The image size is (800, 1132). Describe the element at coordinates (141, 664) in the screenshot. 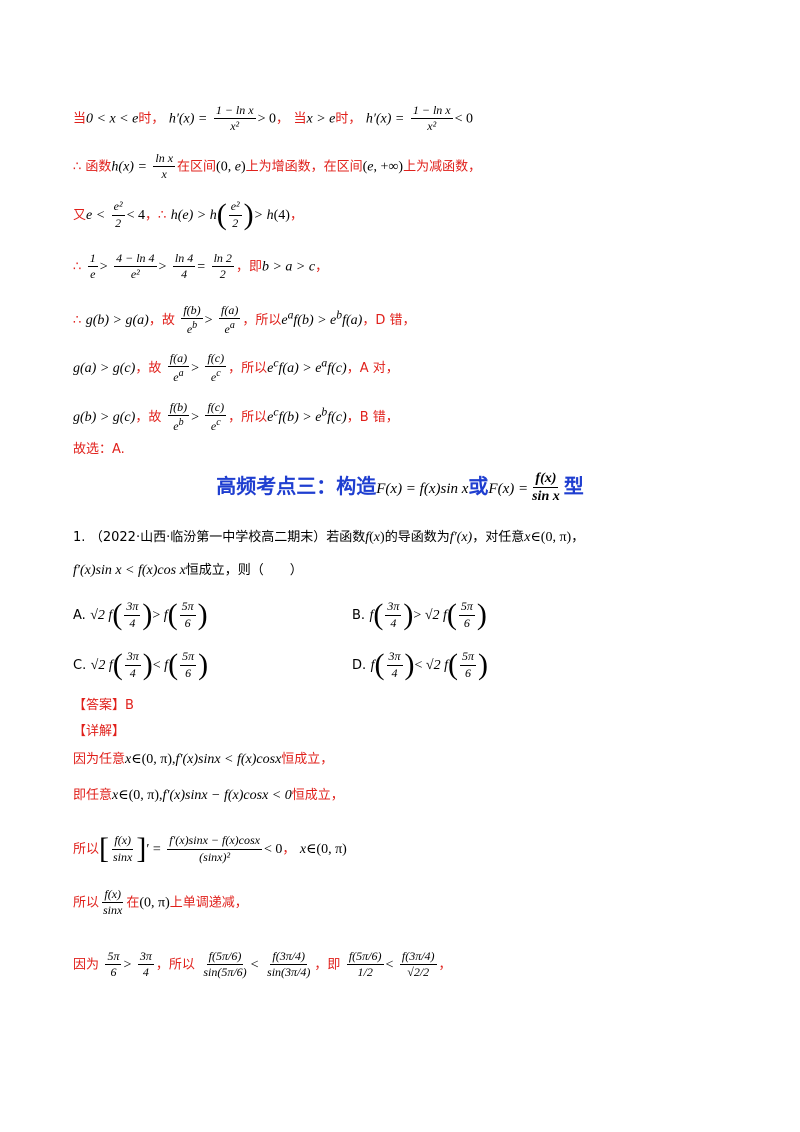

I see `option-c: C. √2 f(3π 4)< f(5π 6)` at that location.